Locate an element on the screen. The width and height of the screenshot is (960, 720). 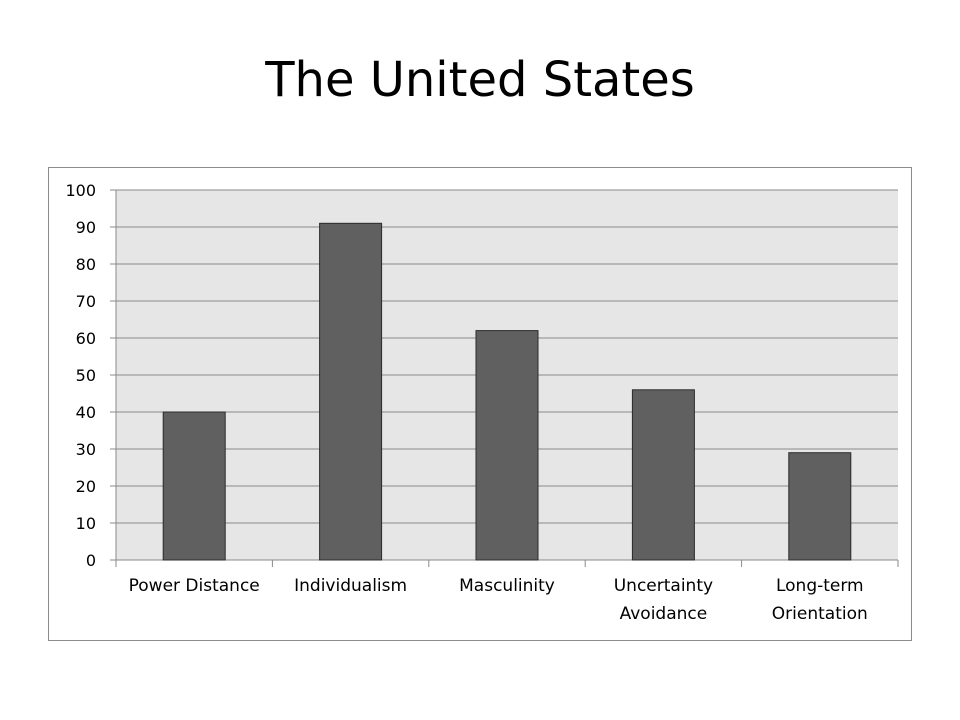
y-tick-label-9: 90 is located at coordinates (86, 227).